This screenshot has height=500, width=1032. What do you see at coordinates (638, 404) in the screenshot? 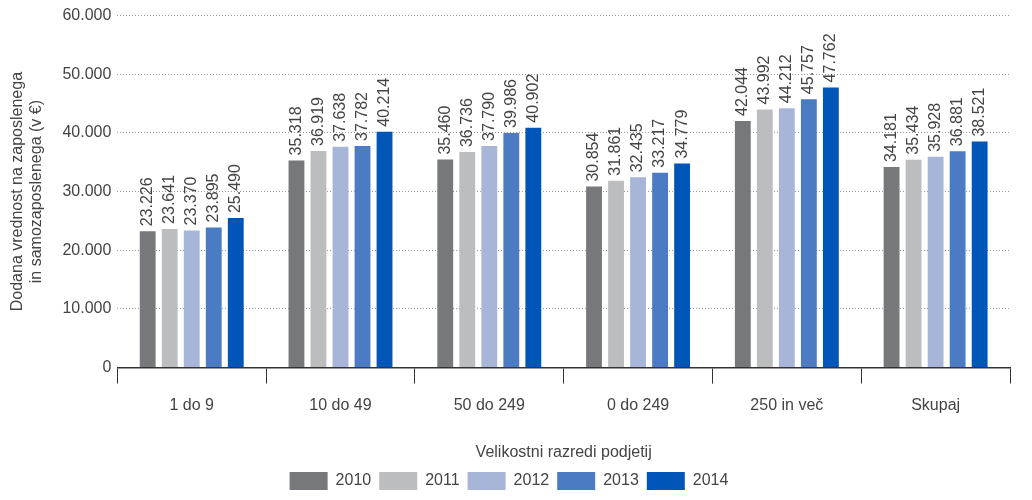
I see `x-tick-label: 0 do 249` at bounding box center [638, 404].